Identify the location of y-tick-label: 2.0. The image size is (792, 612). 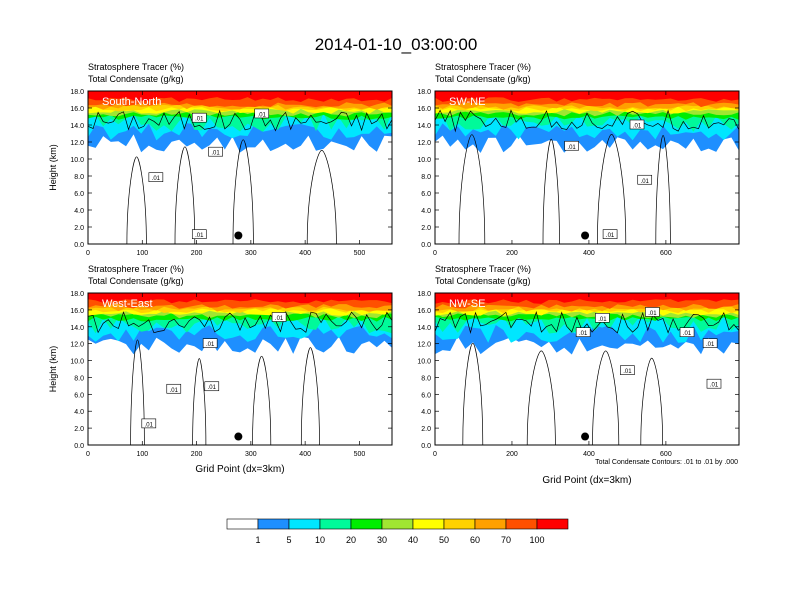
(79, 429).